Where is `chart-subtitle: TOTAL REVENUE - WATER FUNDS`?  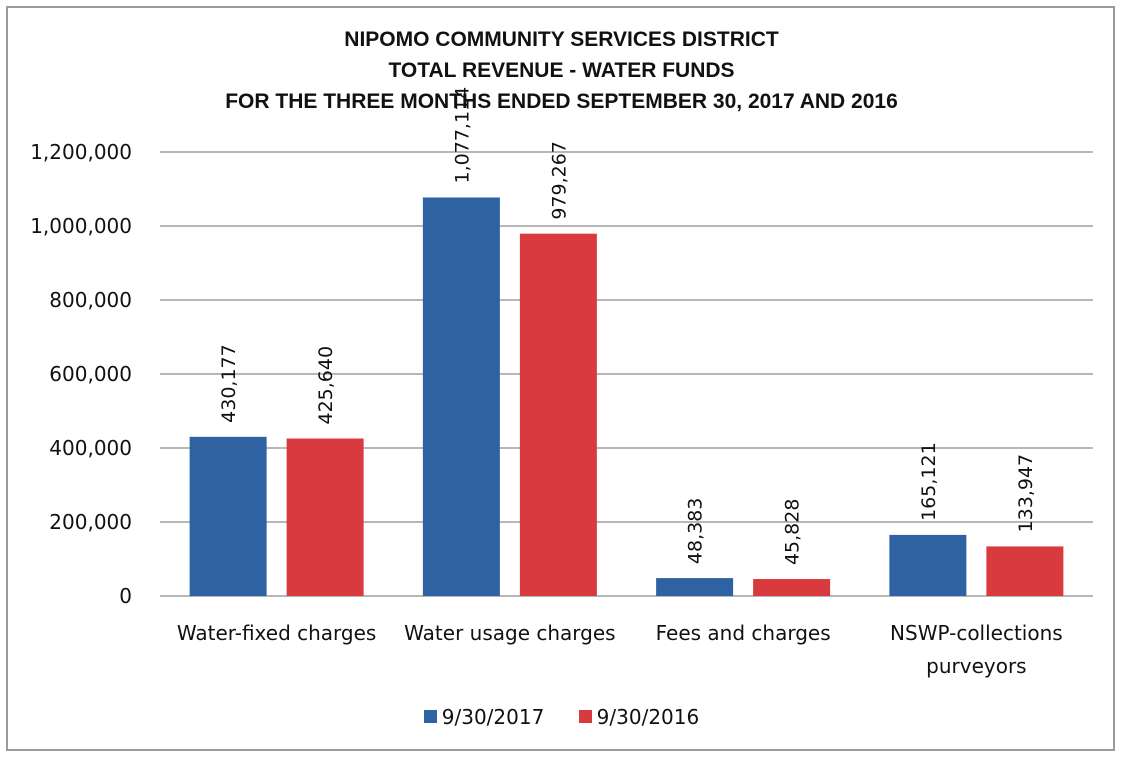
chart-subtitle: TOTAL REVENUE - WATER FUNDS is located at coordinates (561, 70).